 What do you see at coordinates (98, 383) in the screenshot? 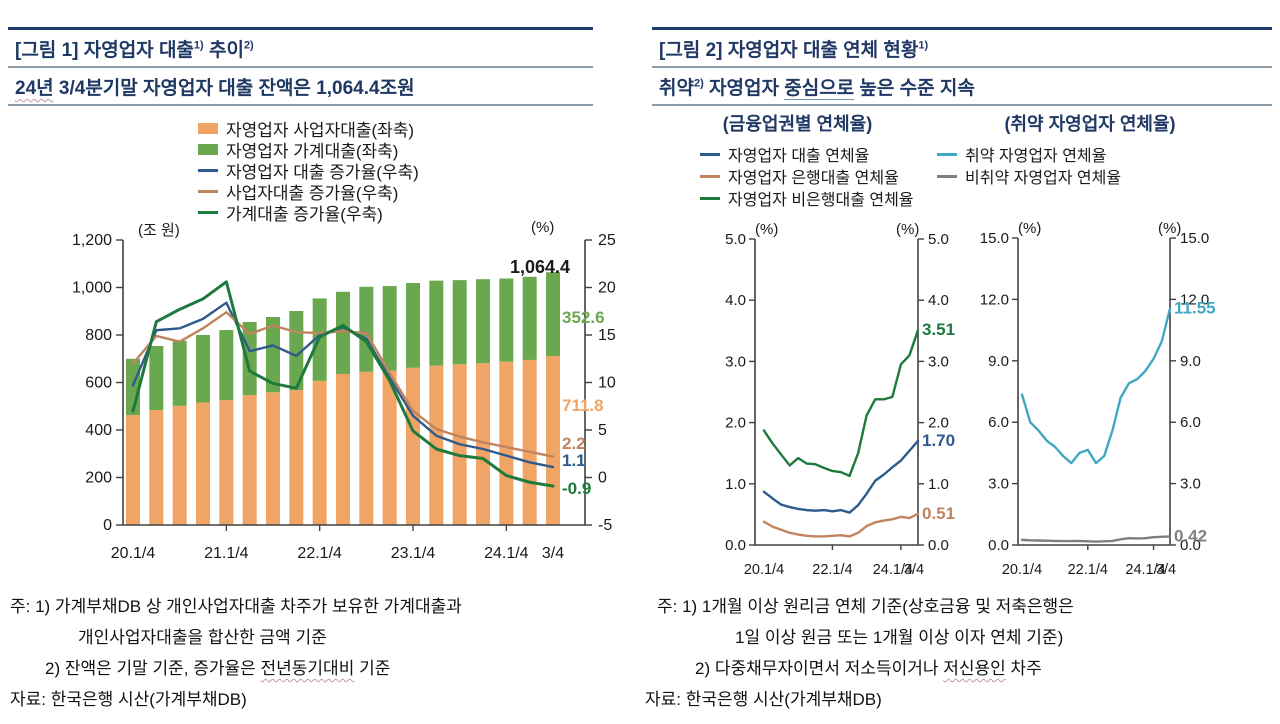
I see `svg-text: 600` at bounding box center [98, 383].